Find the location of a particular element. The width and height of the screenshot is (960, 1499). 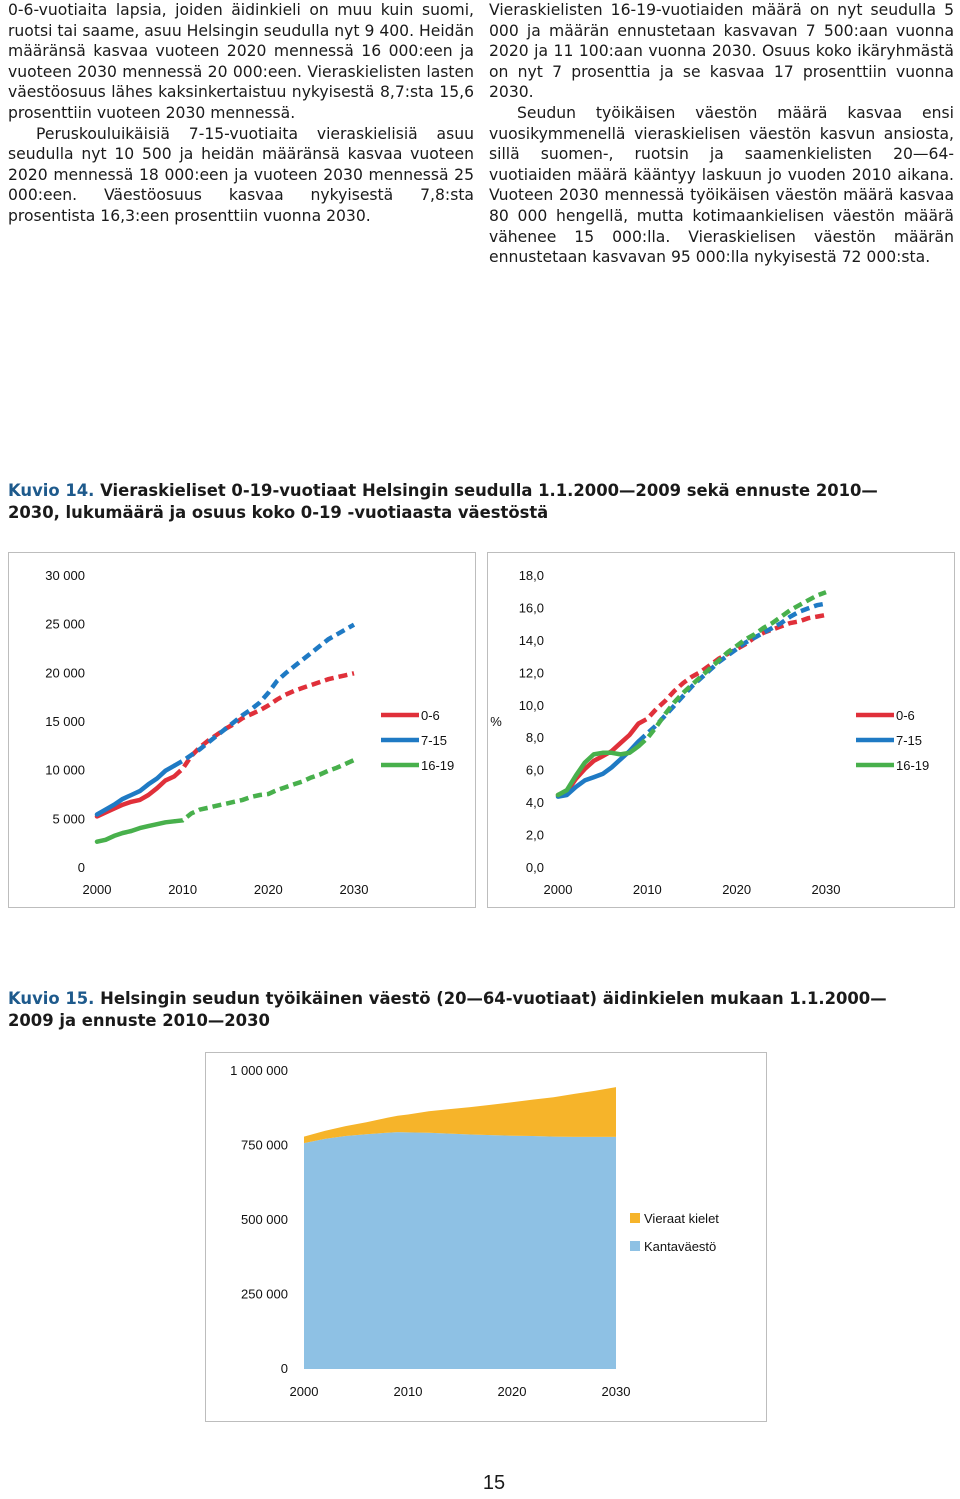

y-tick-label: 5 000 is located at coordinates (68, 818).